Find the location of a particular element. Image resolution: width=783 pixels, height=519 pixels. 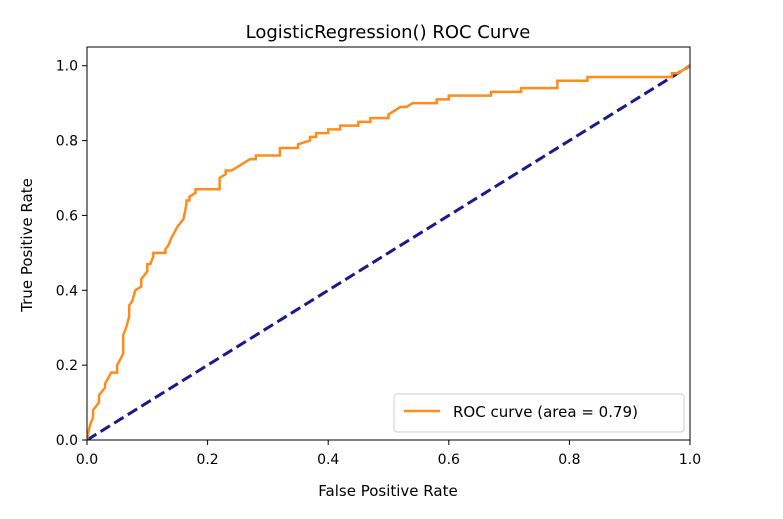

x-tick-label: 0.6 is located at coordinates (449, 460).